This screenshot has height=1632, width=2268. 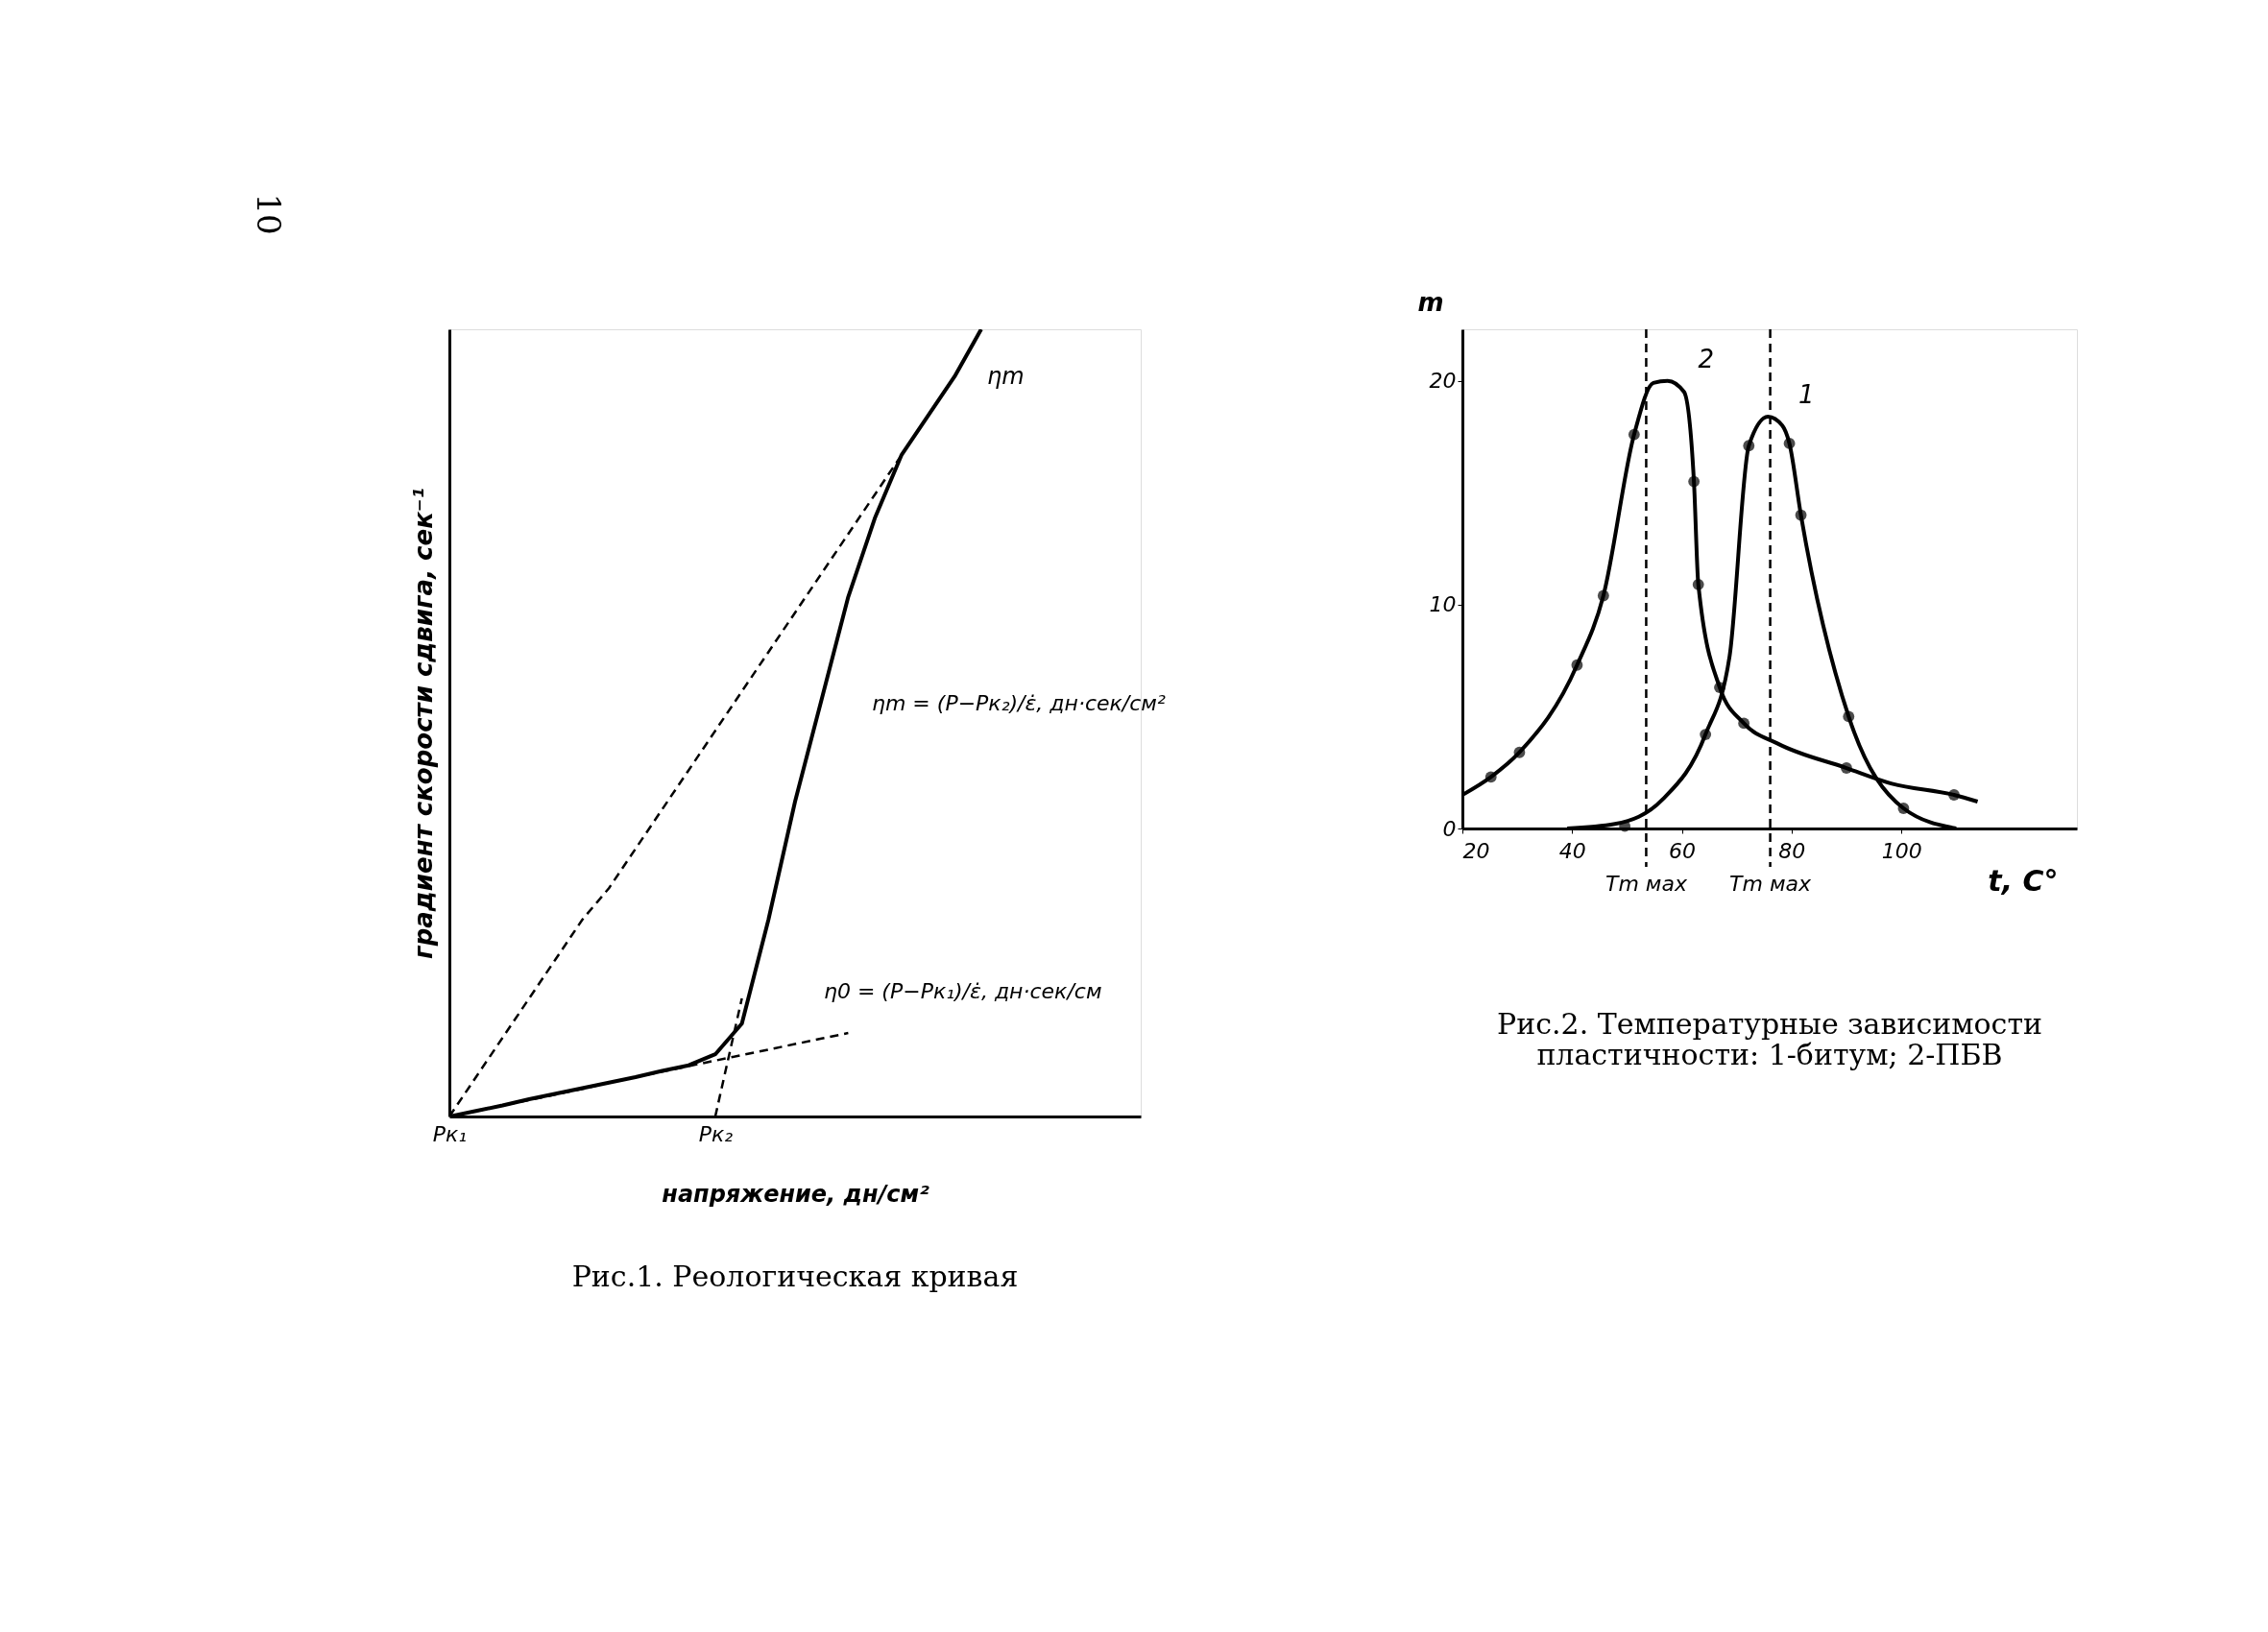 I want to click on x-axis-title: t, C°, so click(x=2024, y=881).